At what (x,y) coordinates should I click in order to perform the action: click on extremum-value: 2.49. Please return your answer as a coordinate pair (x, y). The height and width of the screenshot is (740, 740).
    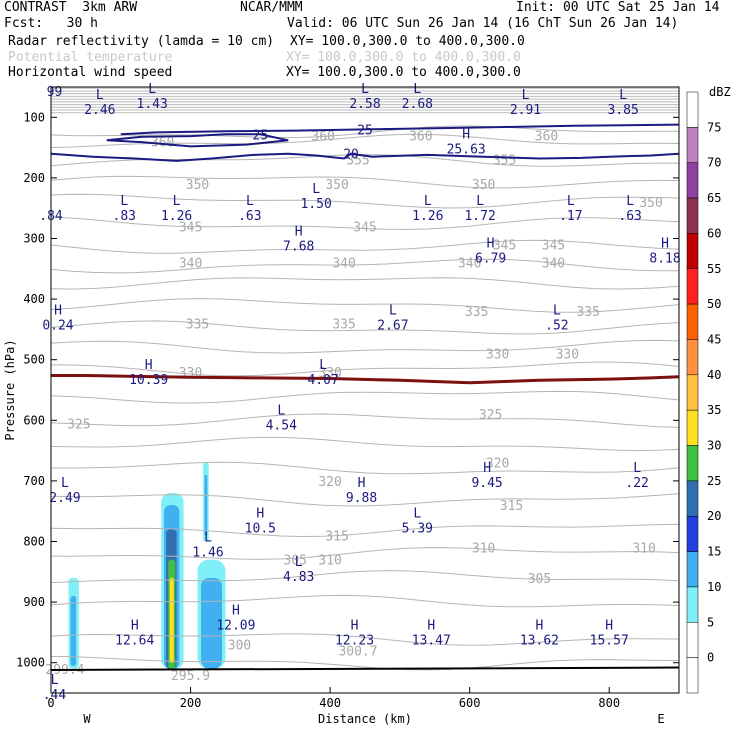
    Looking at the image, I should click on (64, 498).